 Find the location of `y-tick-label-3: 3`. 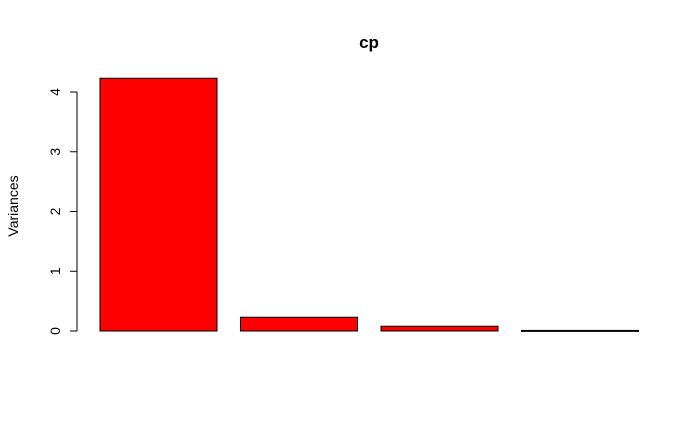

y-tick-label-3: 3 is located at coordinates (55, 152).